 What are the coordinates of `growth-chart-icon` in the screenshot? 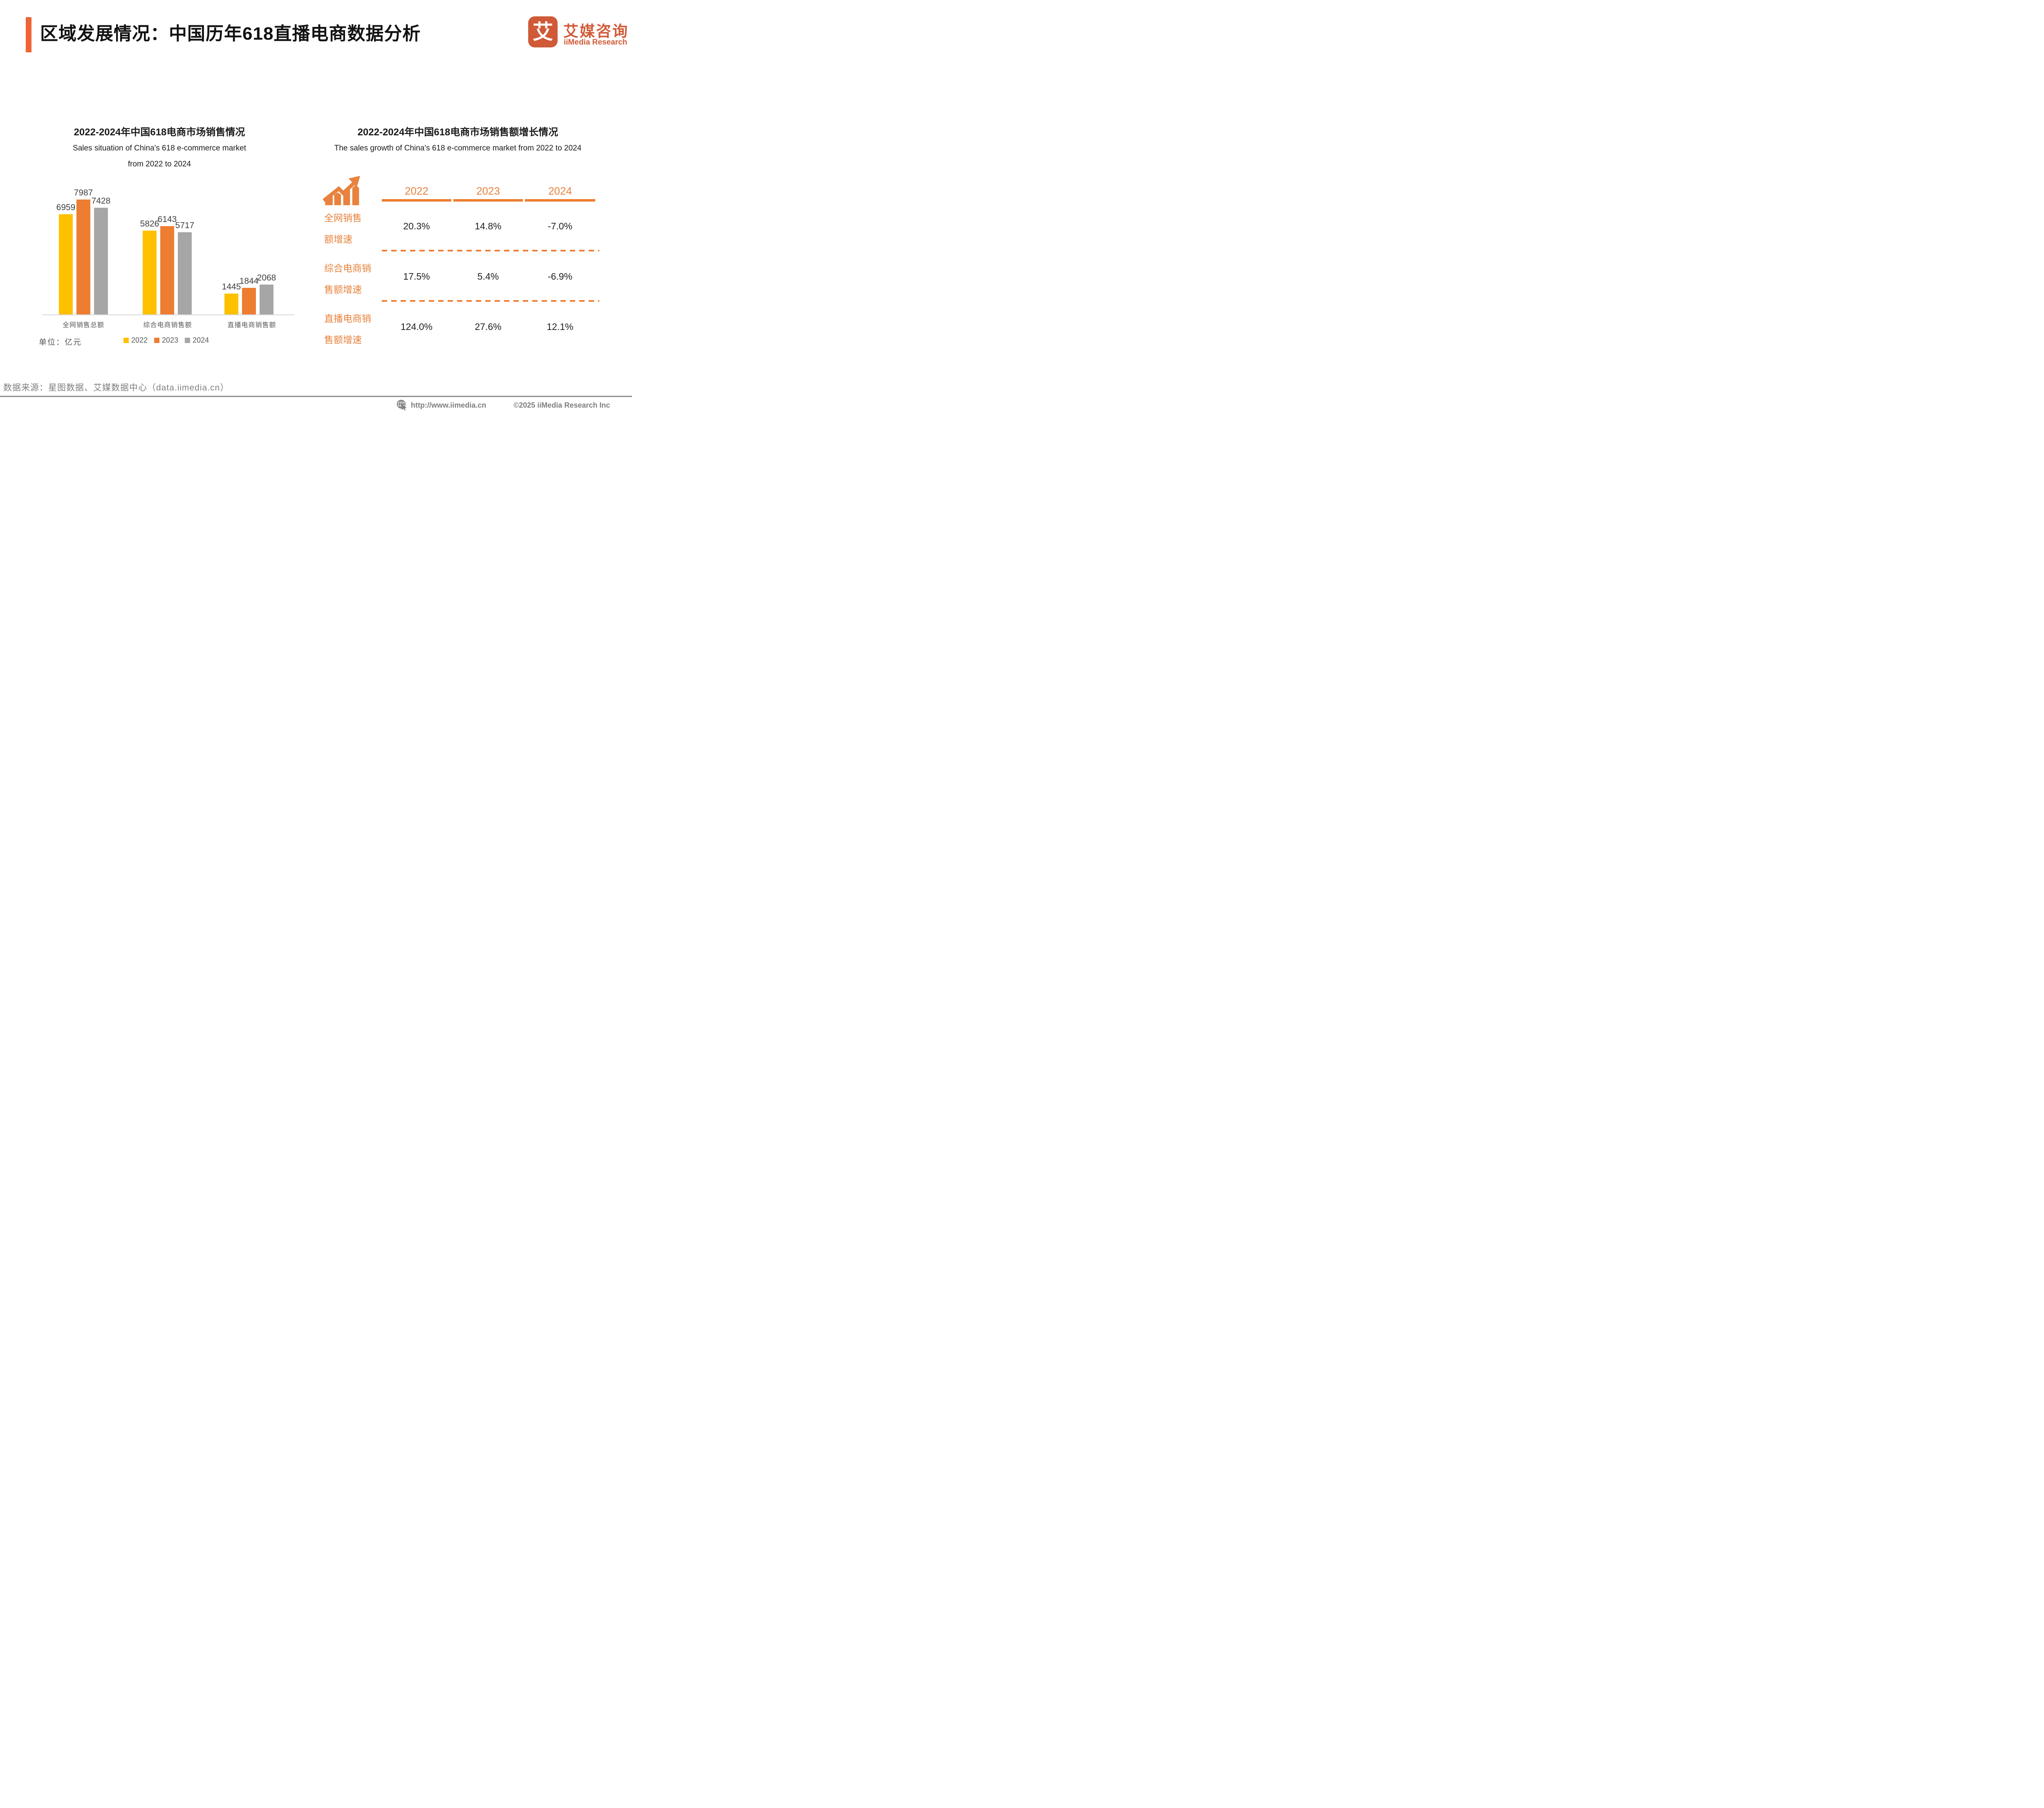 It's located at (341, 192).